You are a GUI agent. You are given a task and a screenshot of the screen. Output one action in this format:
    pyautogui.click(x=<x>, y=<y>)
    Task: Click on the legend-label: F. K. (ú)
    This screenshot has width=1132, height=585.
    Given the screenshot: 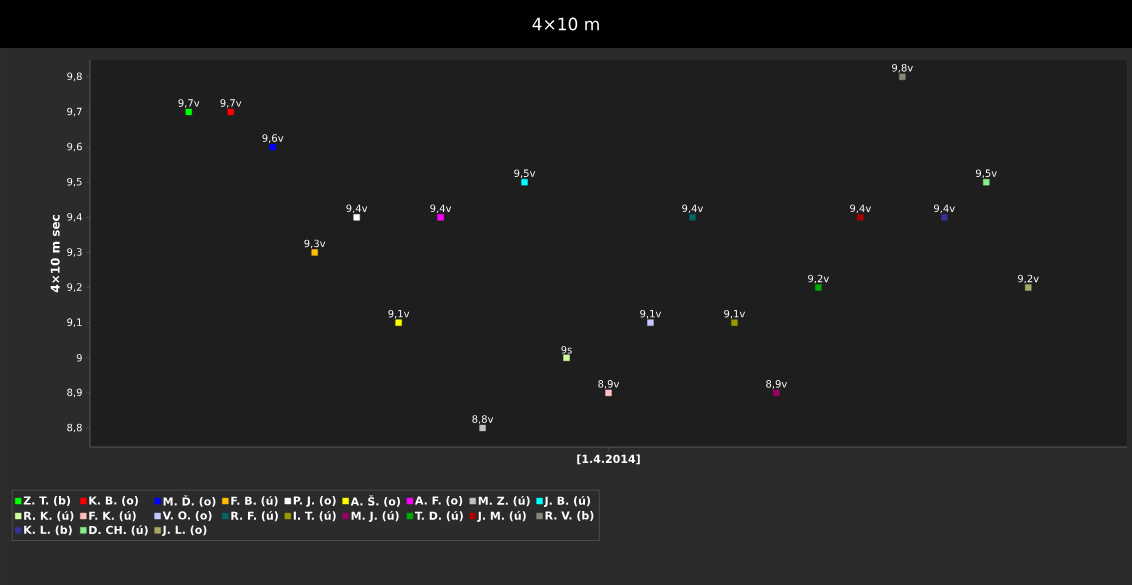 What is the action you would take?
    pyautogui.click(x=112, y=516)
    